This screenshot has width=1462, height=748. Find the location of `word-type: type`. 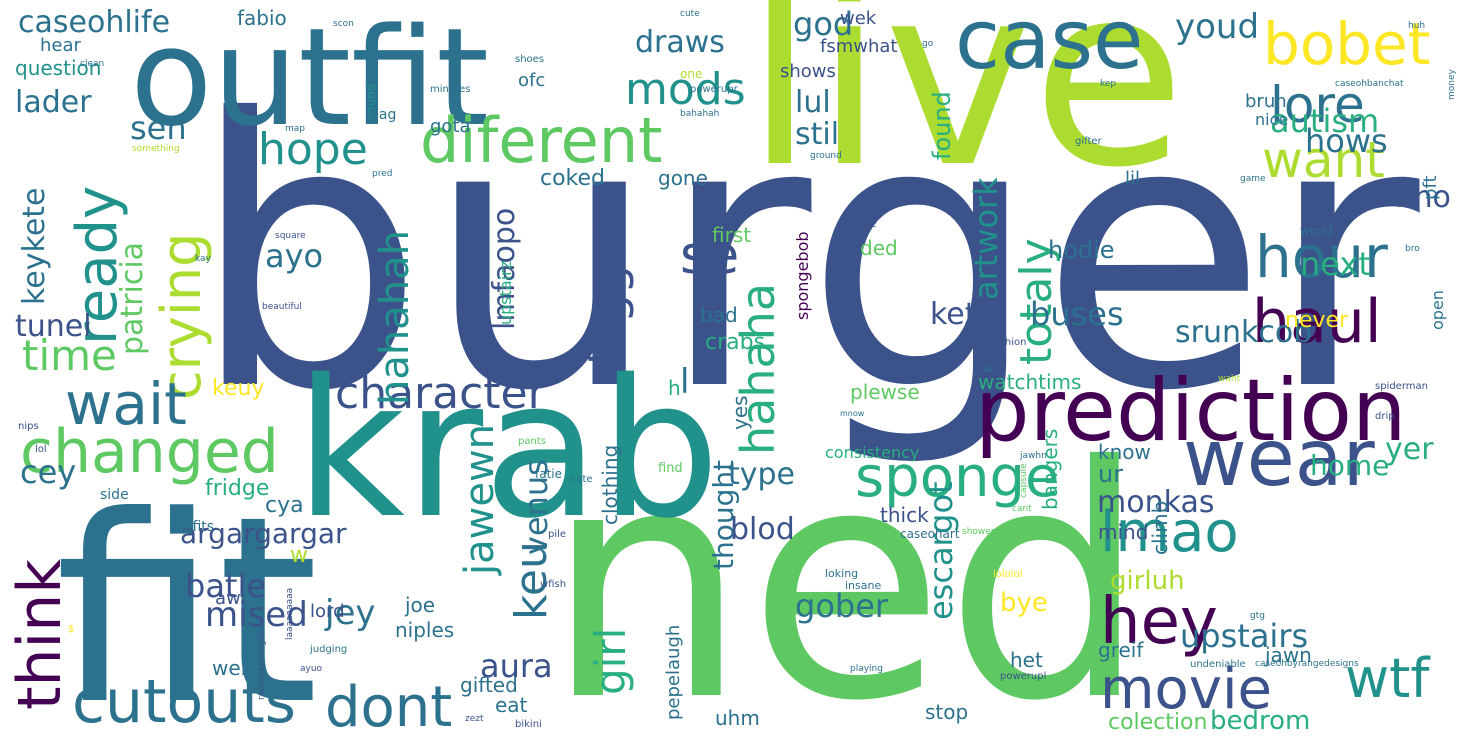

word-type: type is located at coordinates (762, 474).